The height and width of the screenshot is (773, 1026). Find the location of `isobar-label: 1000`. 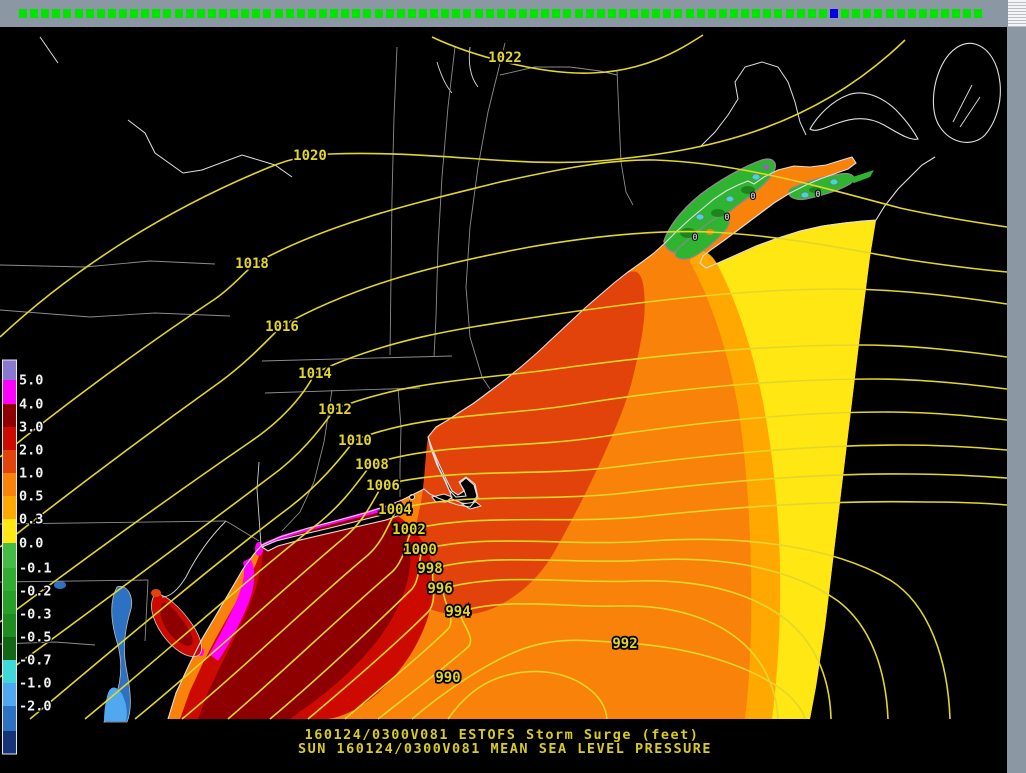

isobar-label: 1000 is located at coordinates (420, 550).